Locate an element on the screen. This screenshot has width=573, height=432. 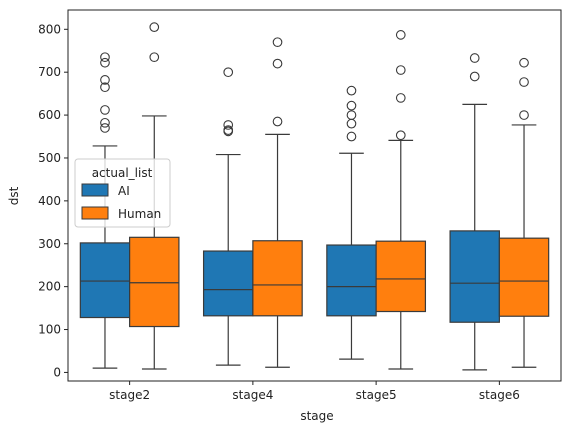
y-tick-label: 0 is located at coordinates (57, 372).